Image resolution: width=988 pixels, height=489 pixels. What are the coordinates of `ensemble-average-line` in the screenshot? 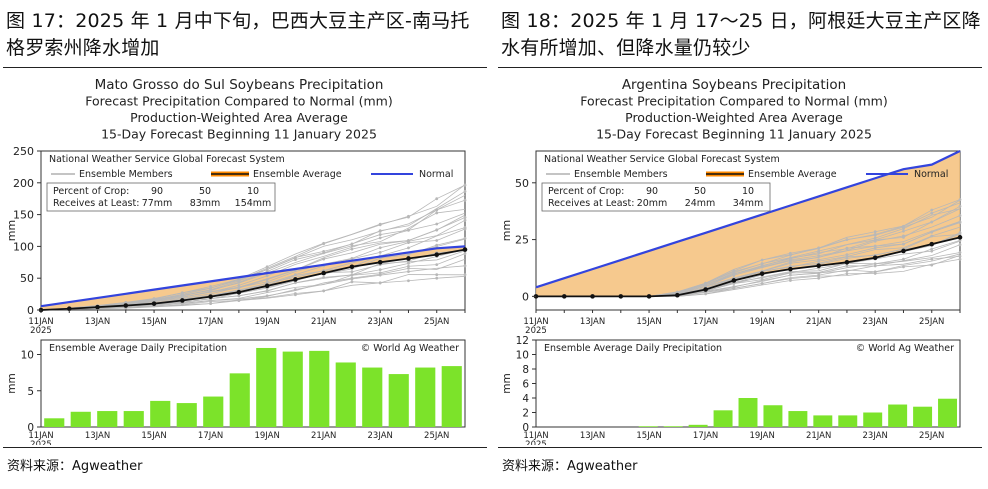 It's located at (253, 279).